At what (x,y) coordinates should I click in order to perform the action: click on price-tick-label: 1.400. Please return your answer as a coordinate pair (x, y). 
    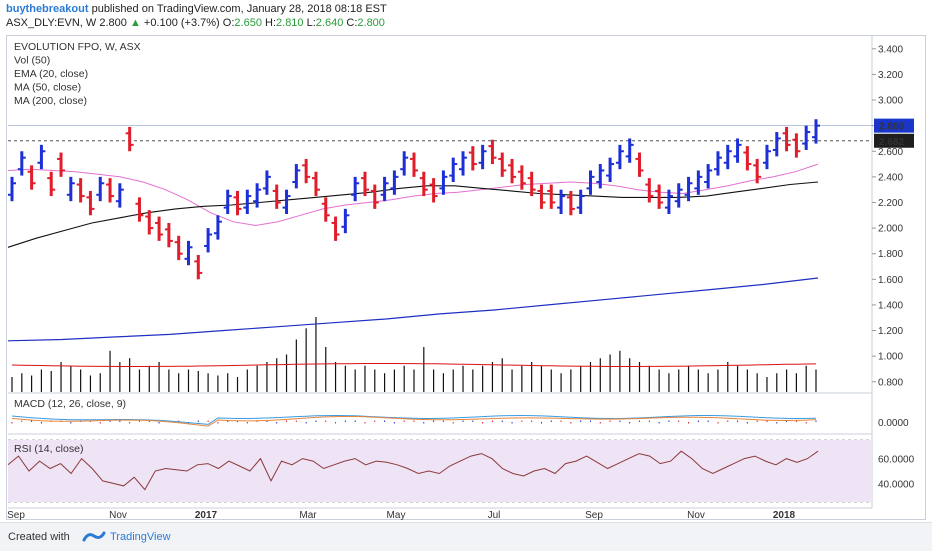
    Looking at the image, I should click on (890, 305).